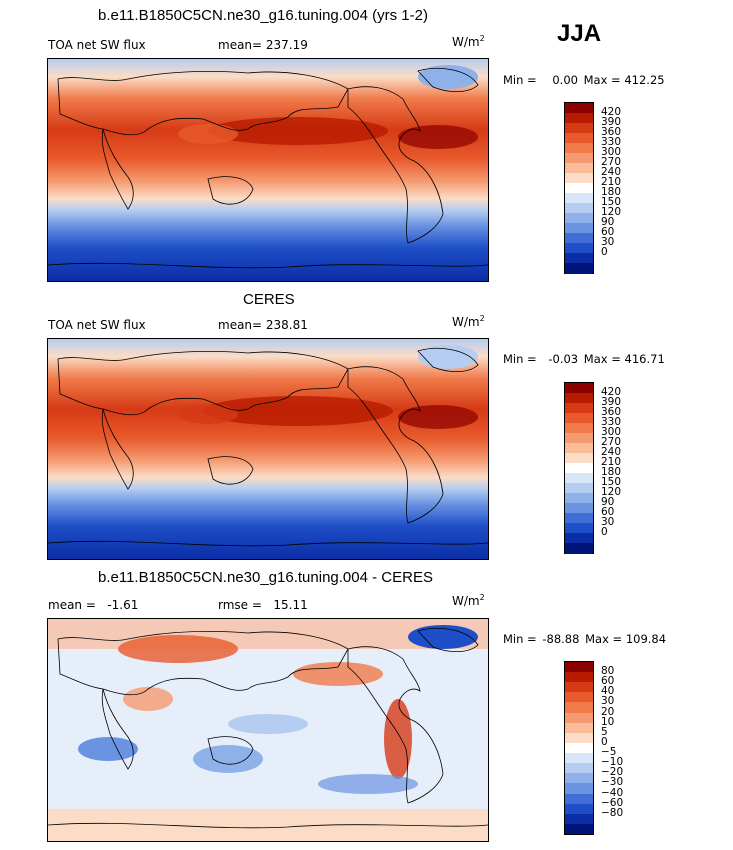 The image size is (733, 850). I want to click on panel-2-mean-label: mean= 238.81, so click(263, 325).